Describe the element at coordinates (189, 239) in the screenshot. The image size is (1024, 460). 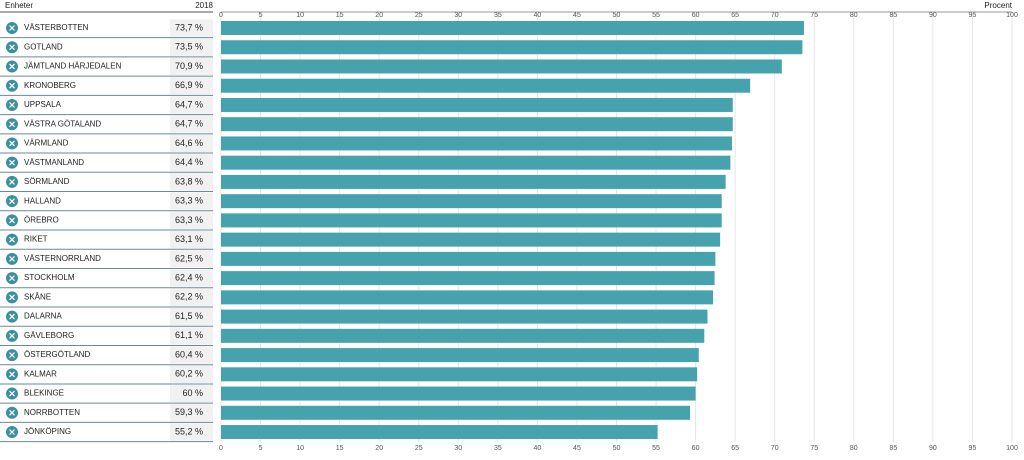
I see `value-label: 63,1 %` at that location.